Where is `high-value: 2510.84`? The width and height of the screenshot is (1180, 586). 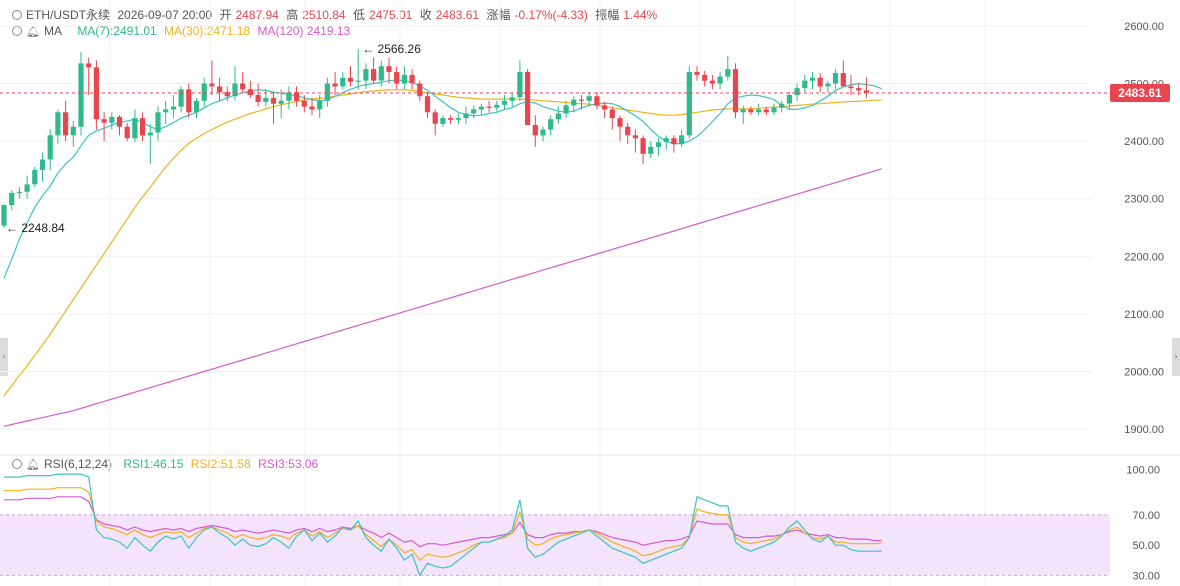 high-value: 2510.84 is located at coordinates (324, 15).